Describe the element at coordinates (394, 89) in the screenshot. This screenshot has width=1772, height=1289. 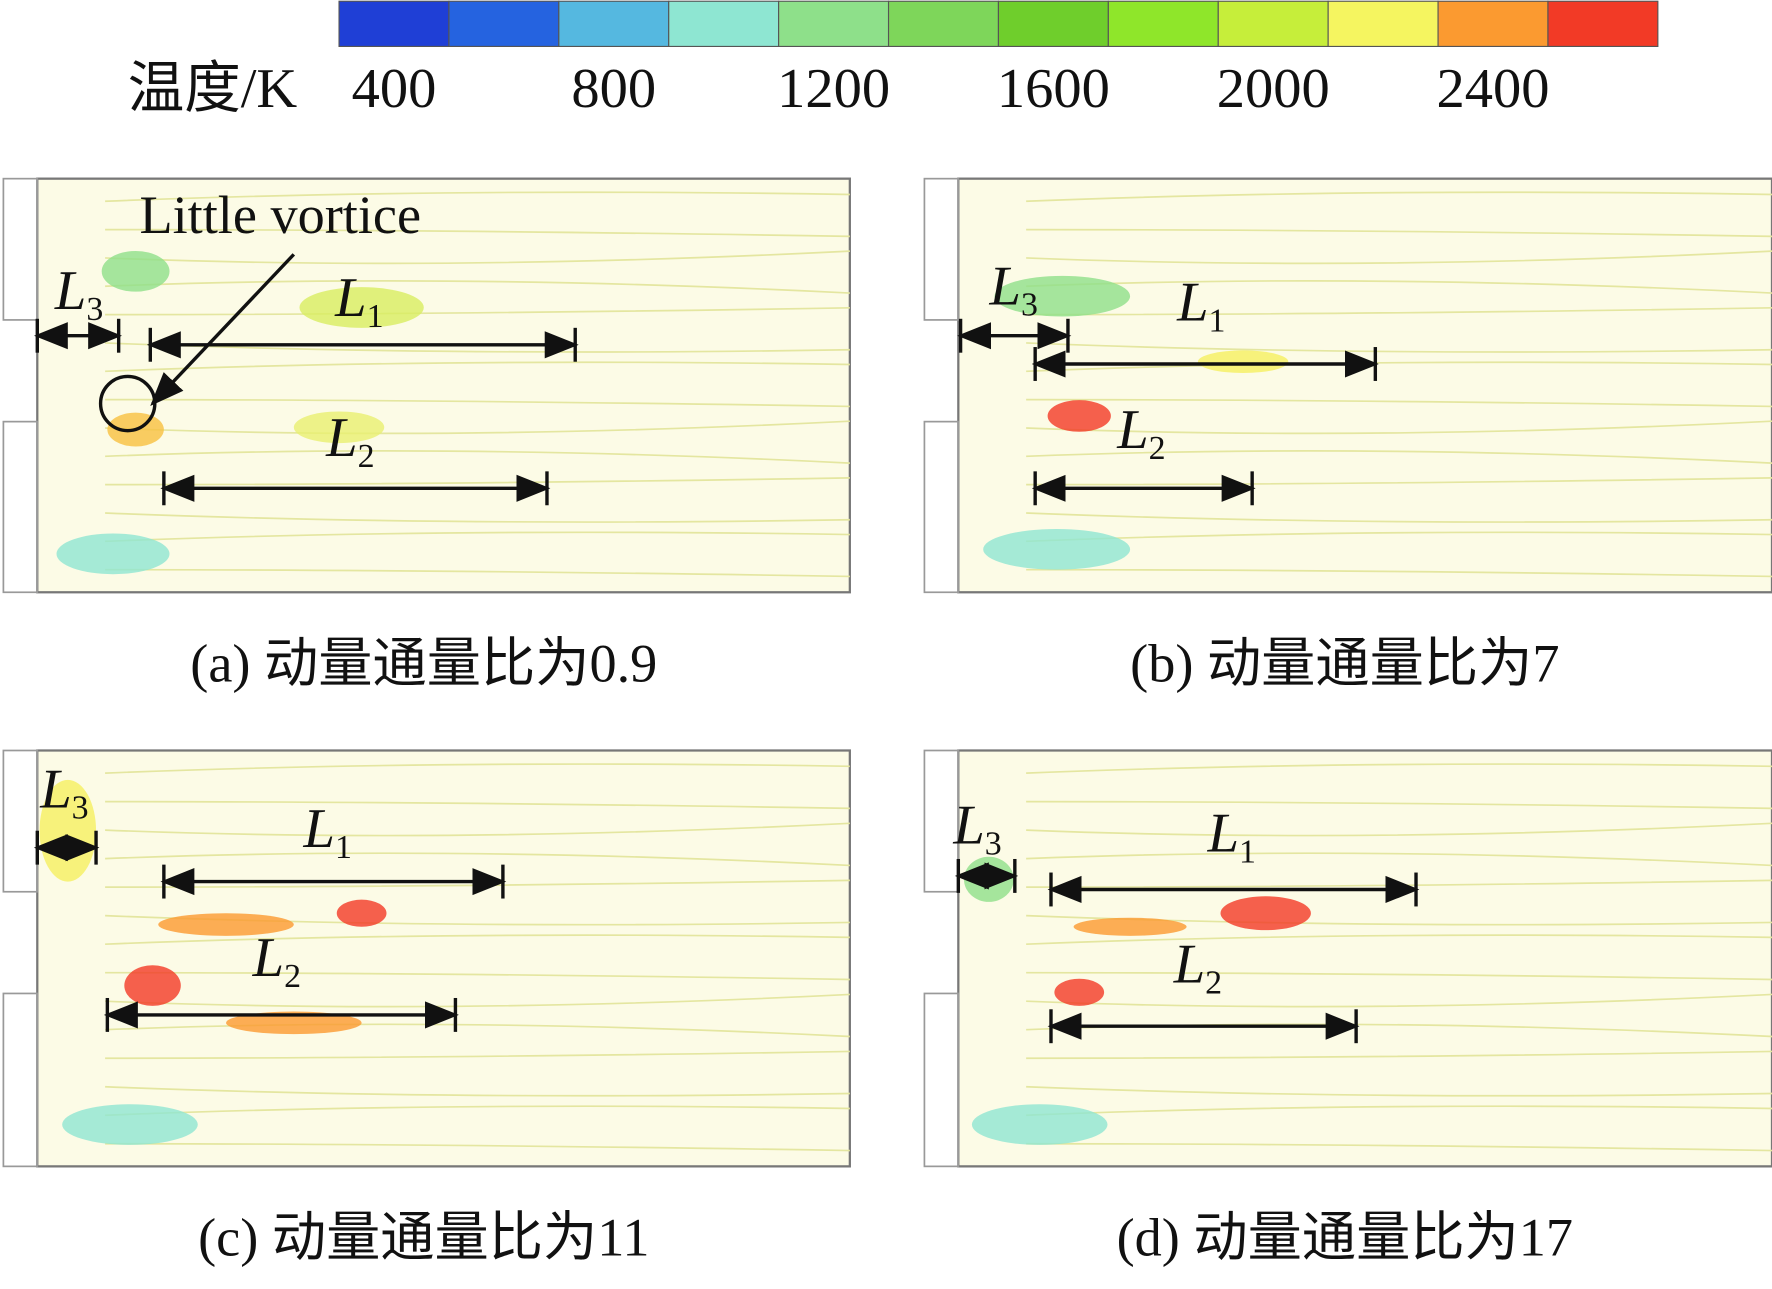
I see `colorbar-tick-label: 400` at that location.